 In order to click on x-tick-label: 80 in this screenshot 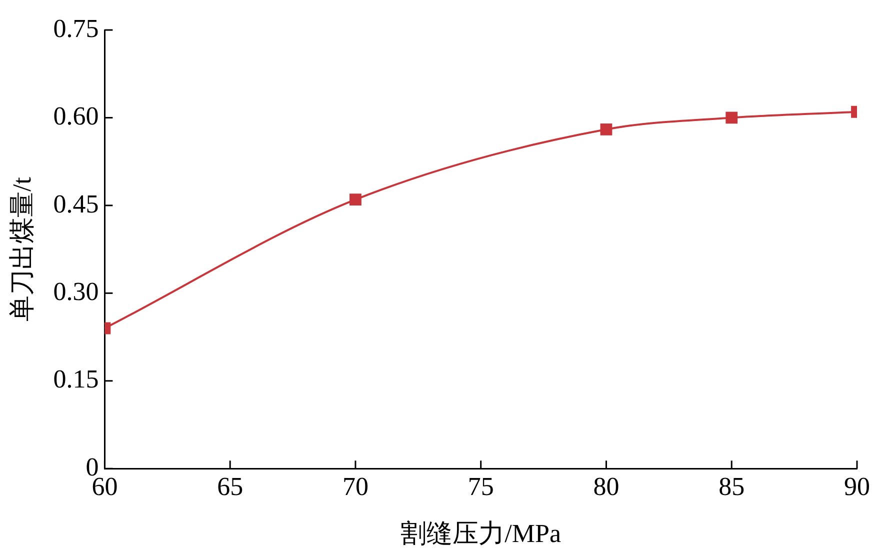, I will do `click(606, 487)`.